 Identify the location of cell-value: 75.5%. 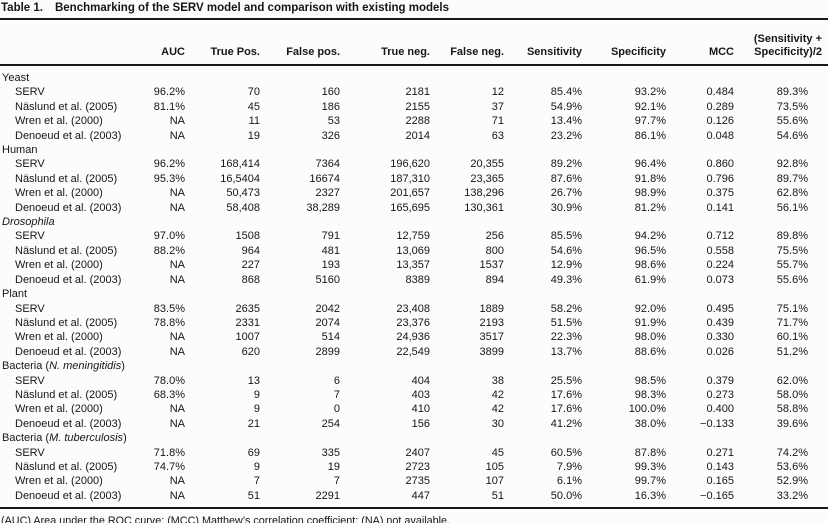
(792, 250).